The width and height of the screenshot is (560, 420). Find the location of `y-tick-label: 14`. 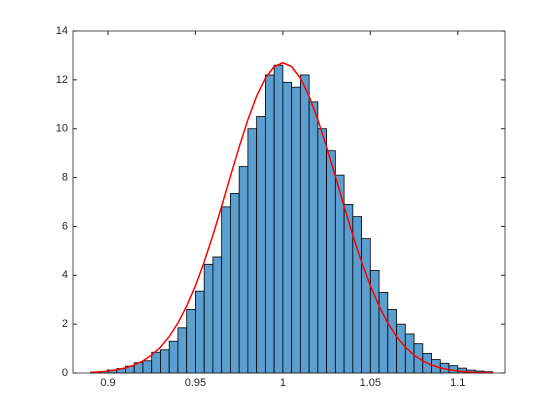

y-tick-label: 14 is located at coordinates (62, 31).